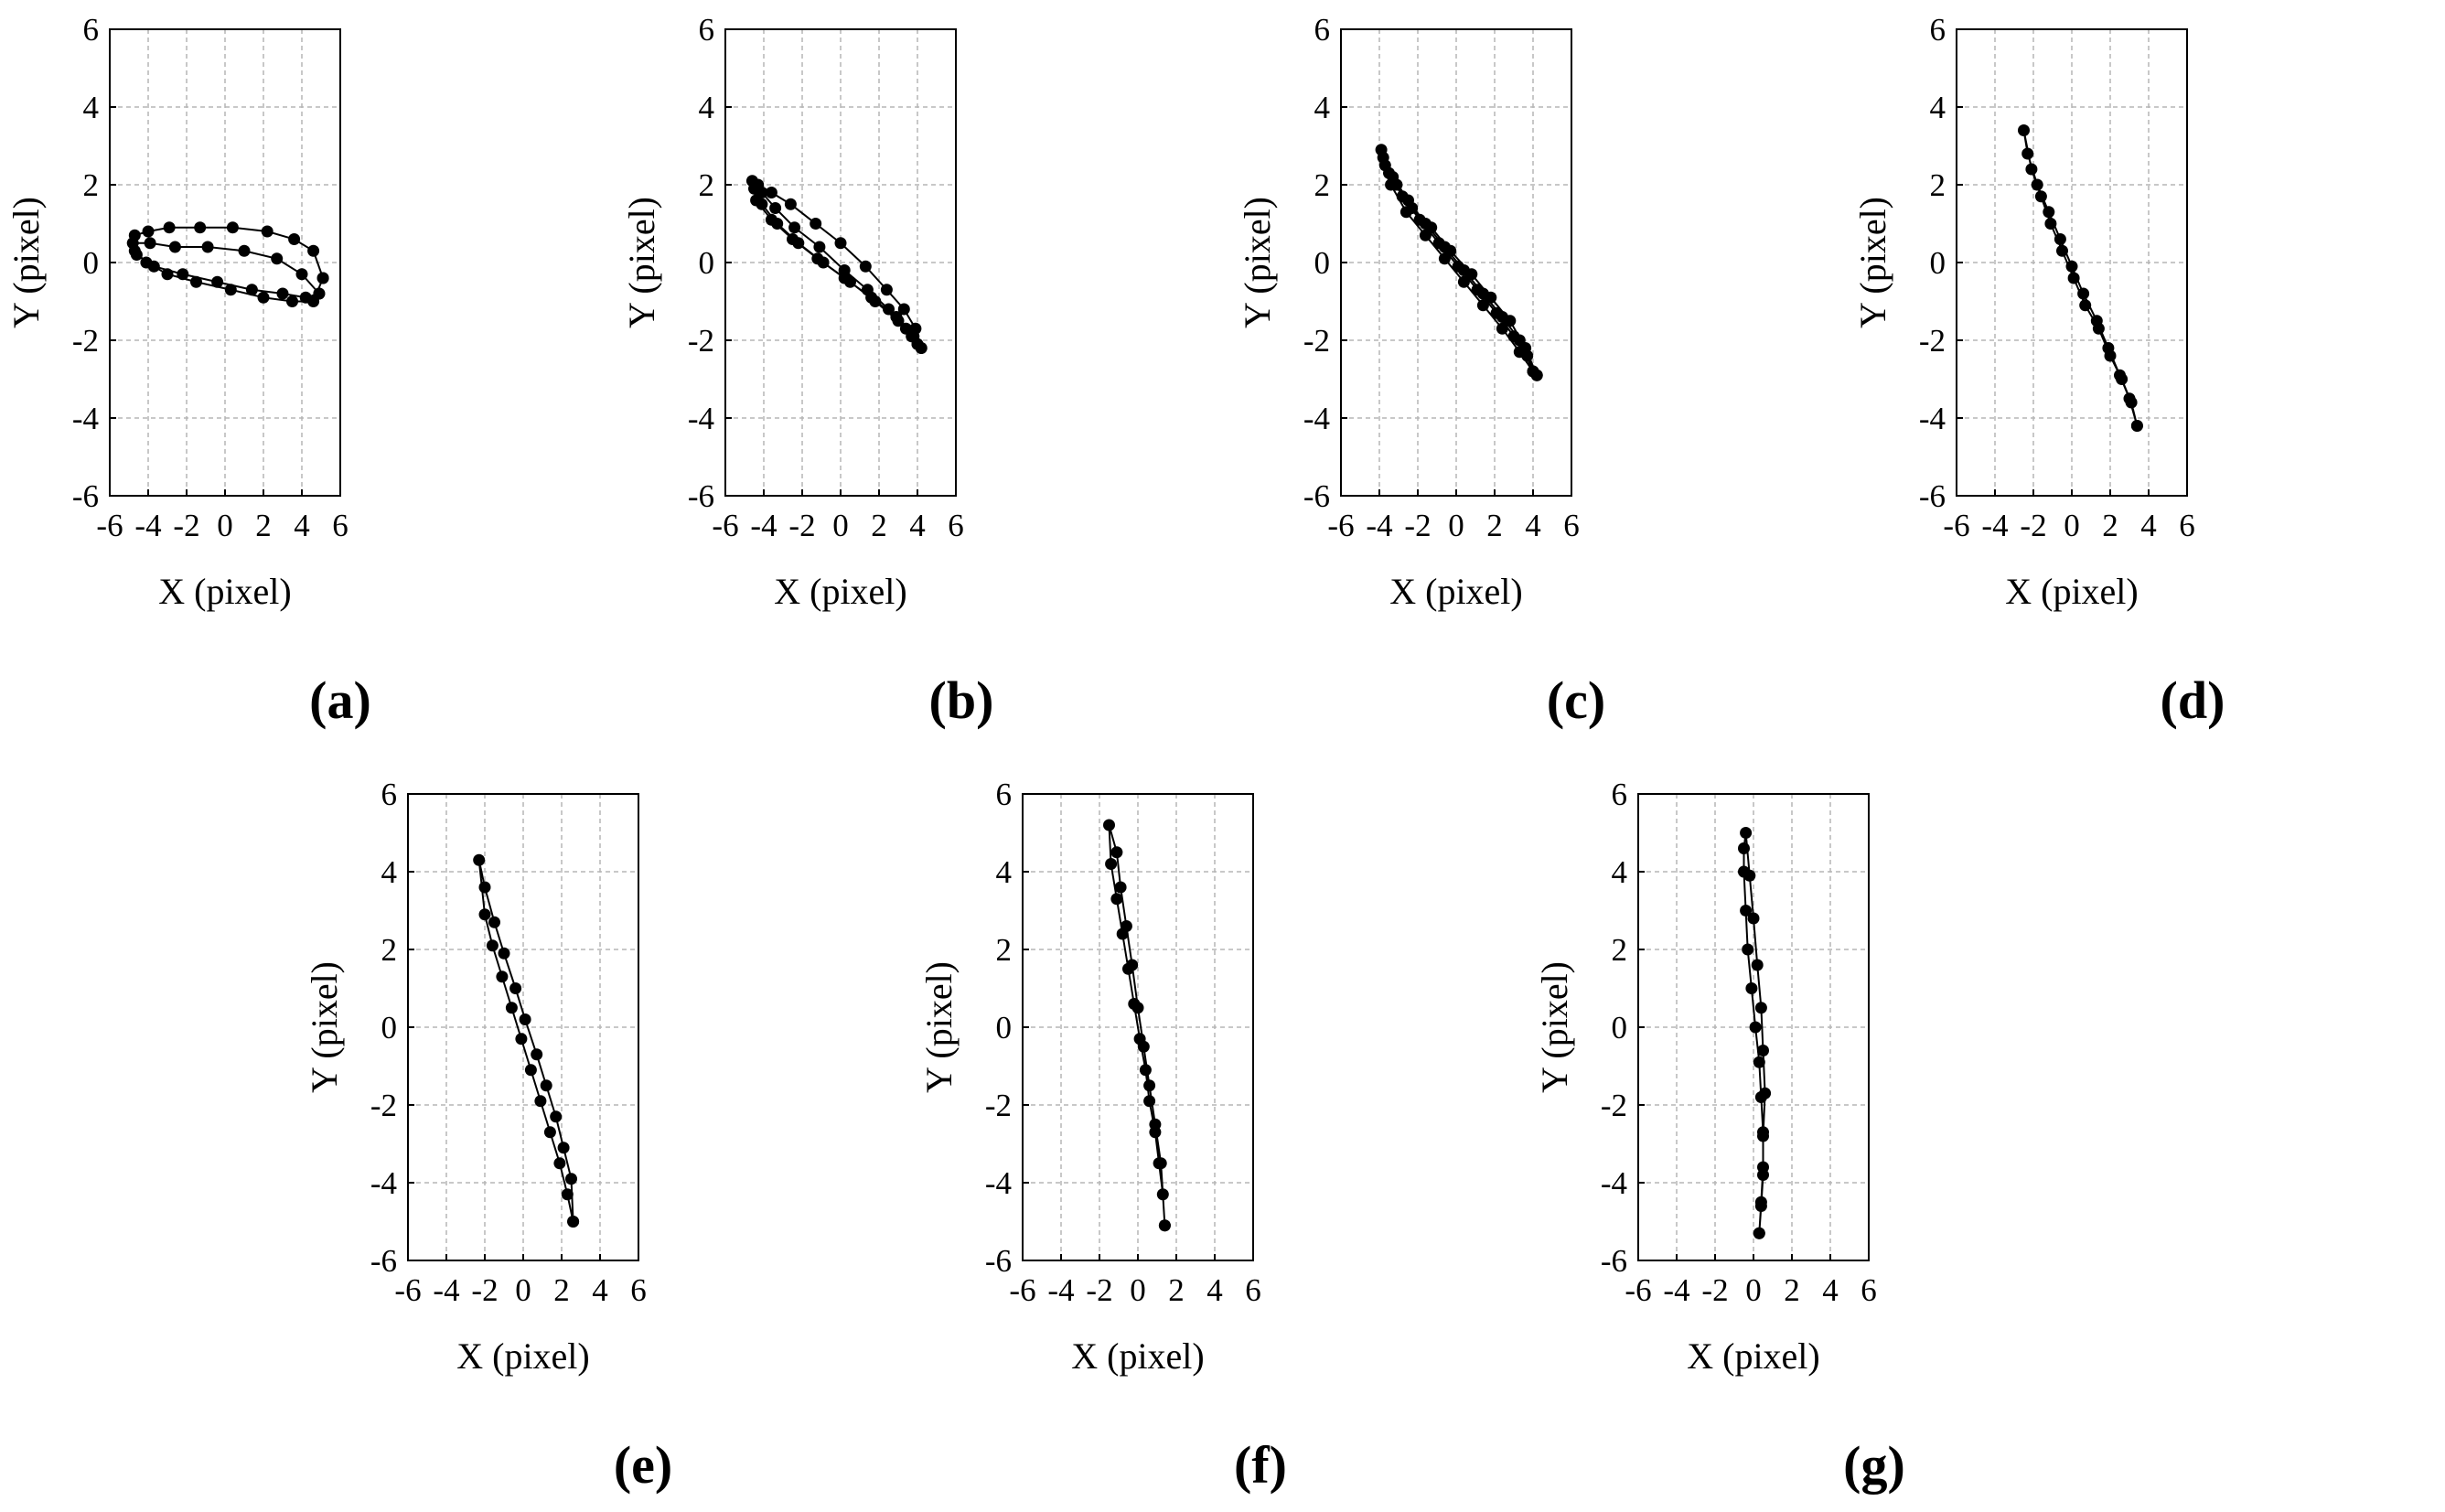 Image resolution: width=2445 pixels, height=1512 pixels. Describe the element at coordinates (1260, 1465) in the screenshot. I see `panel-label: (f)` at that location.